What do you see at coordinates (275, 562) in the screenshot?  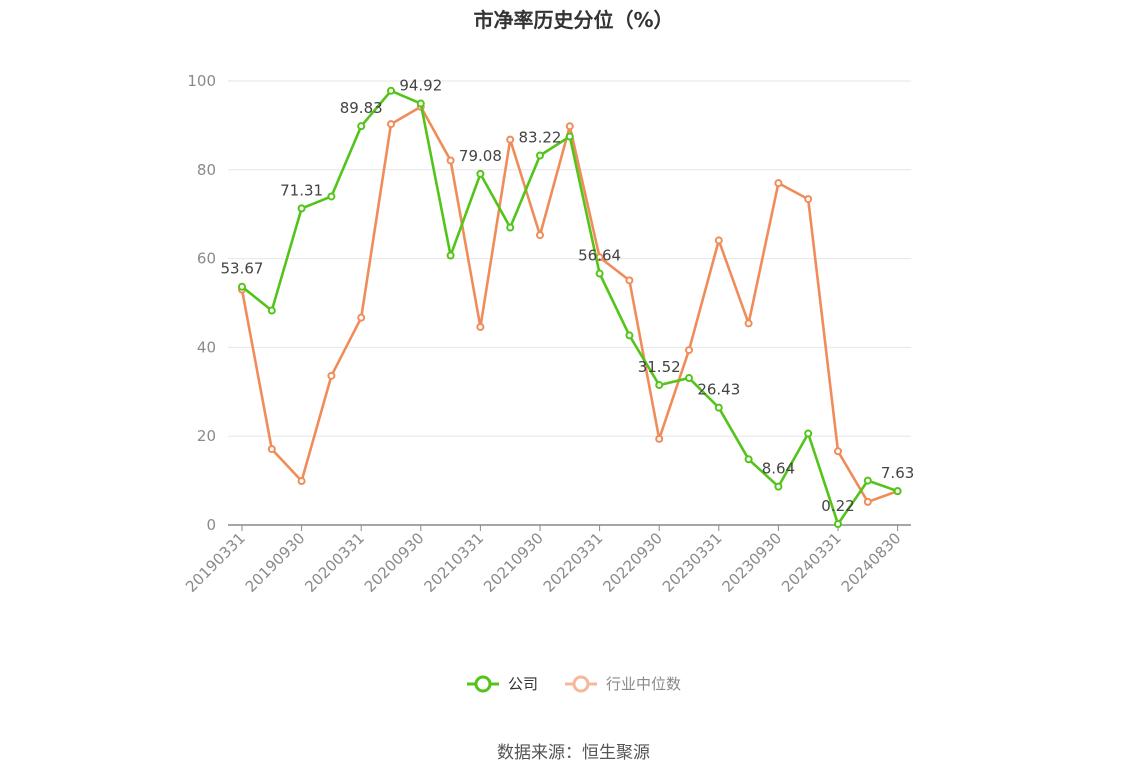 I see `x-tick-label-20190930: 20190930` at bounding box center [275, 562].